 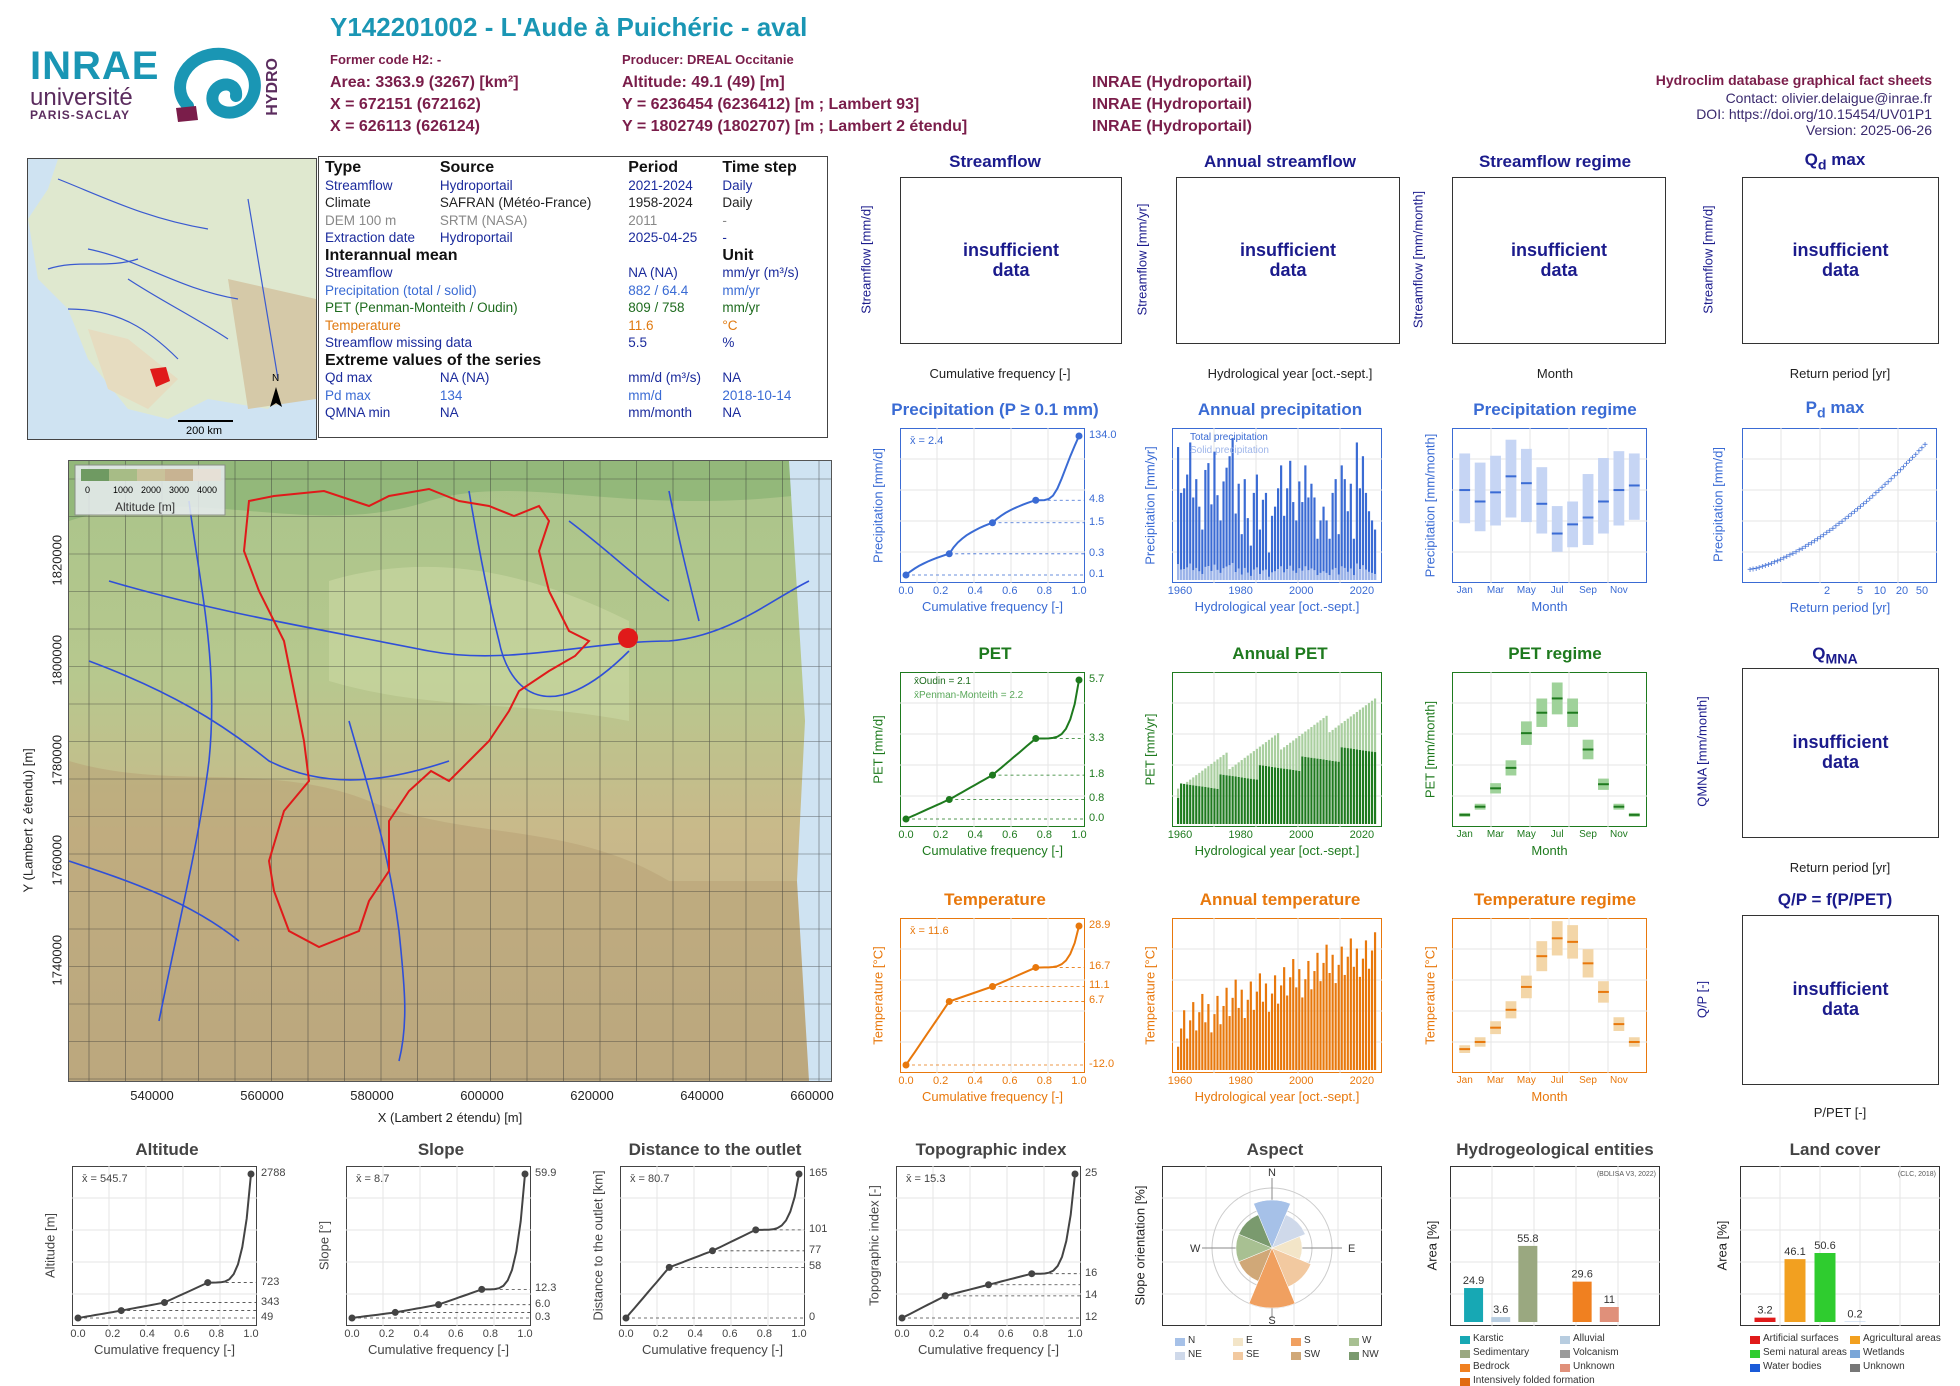 What do you see at coordinates (1103, 435) in the screenshot?
I see `quantile-value: 134.0` at bounding box center [1103, 435].